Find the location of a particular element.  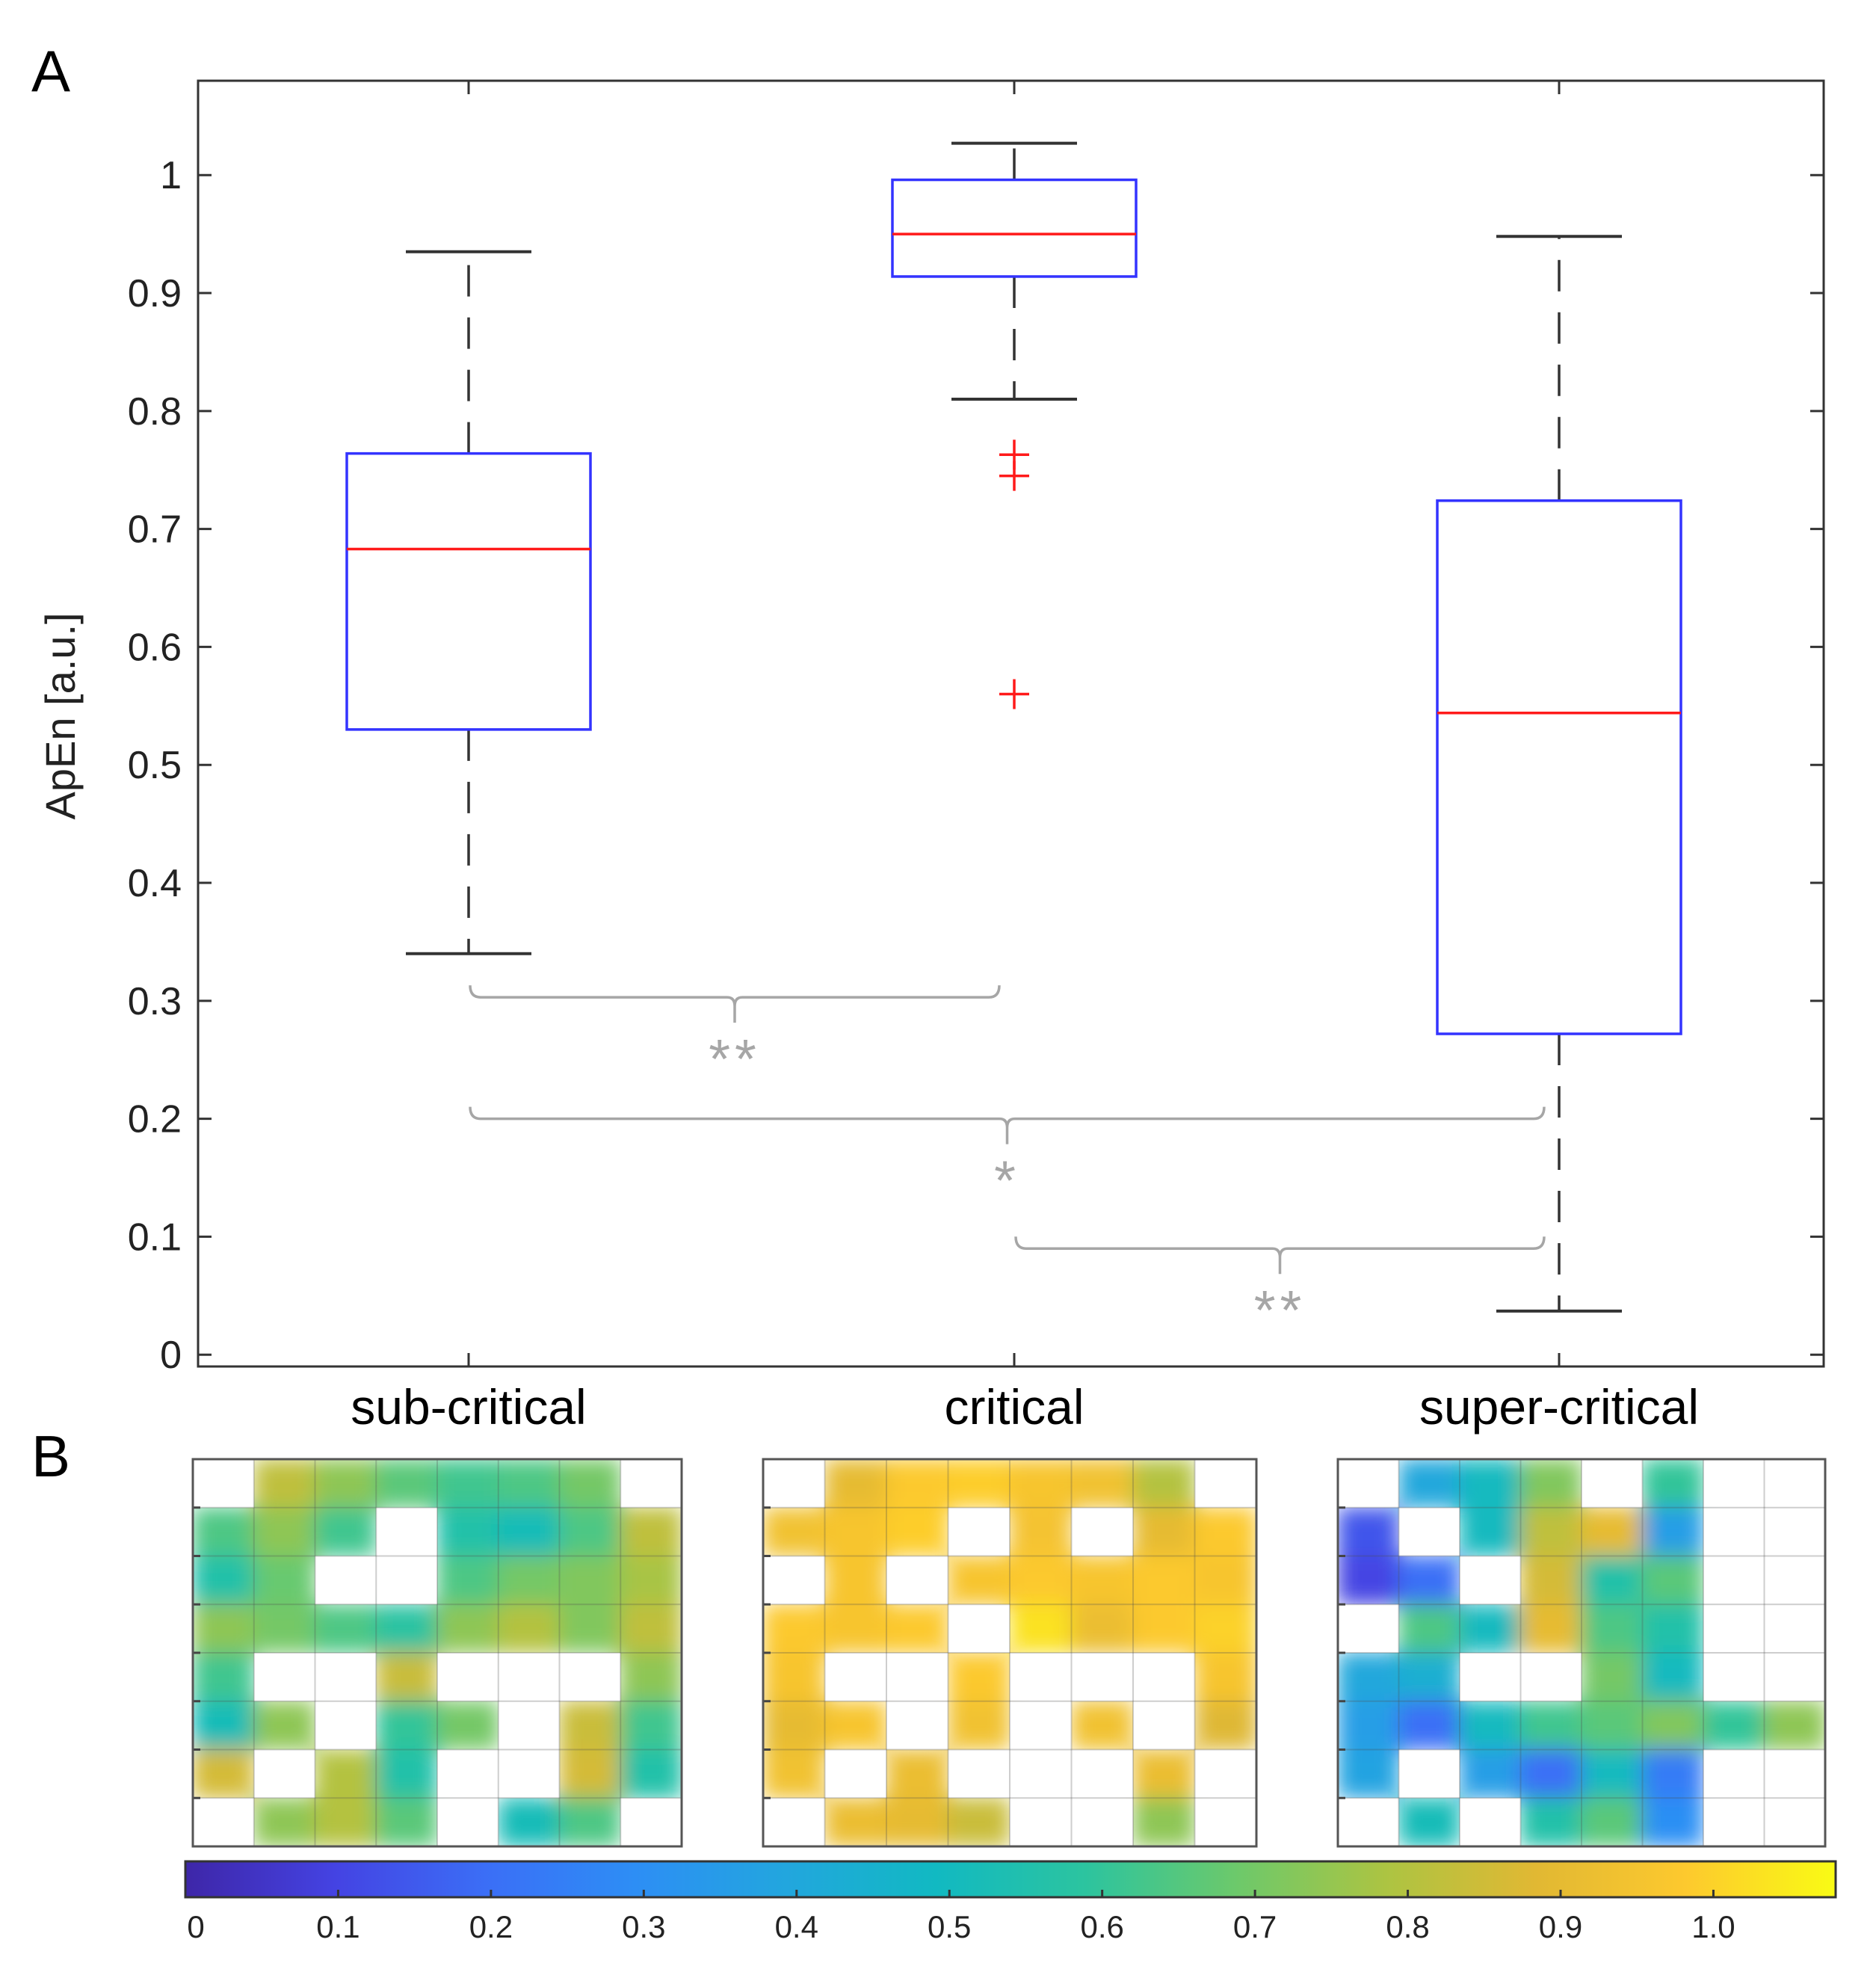

x-category-sub-critical: sub-critical is located at coordinates (468, 1407).